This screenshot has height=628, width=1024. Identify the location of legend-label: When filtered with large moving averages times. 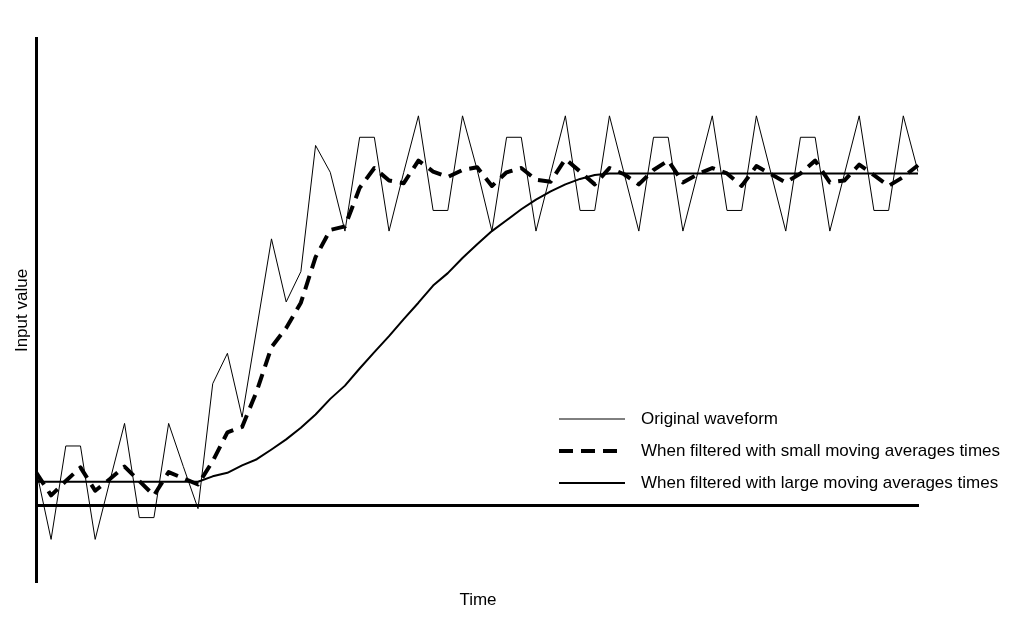
(819, 483).